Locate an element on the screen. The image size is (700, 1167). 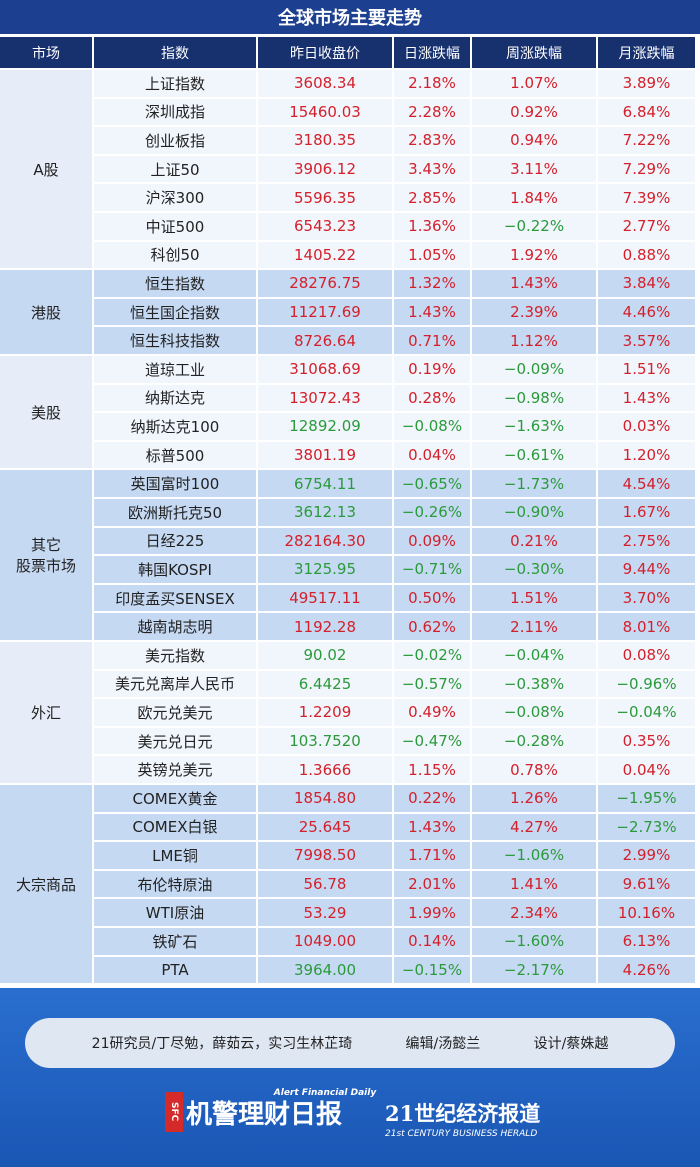
title: 全球市场主要走势 is located at coordinates (350, 17).